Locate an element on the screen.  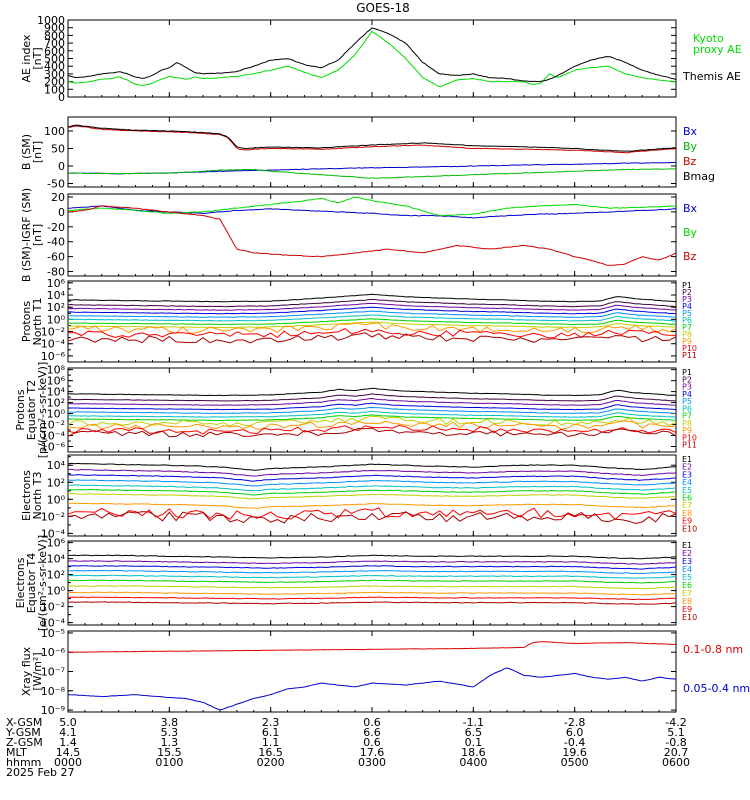
panel-frame is located at coordinates (372, 410).